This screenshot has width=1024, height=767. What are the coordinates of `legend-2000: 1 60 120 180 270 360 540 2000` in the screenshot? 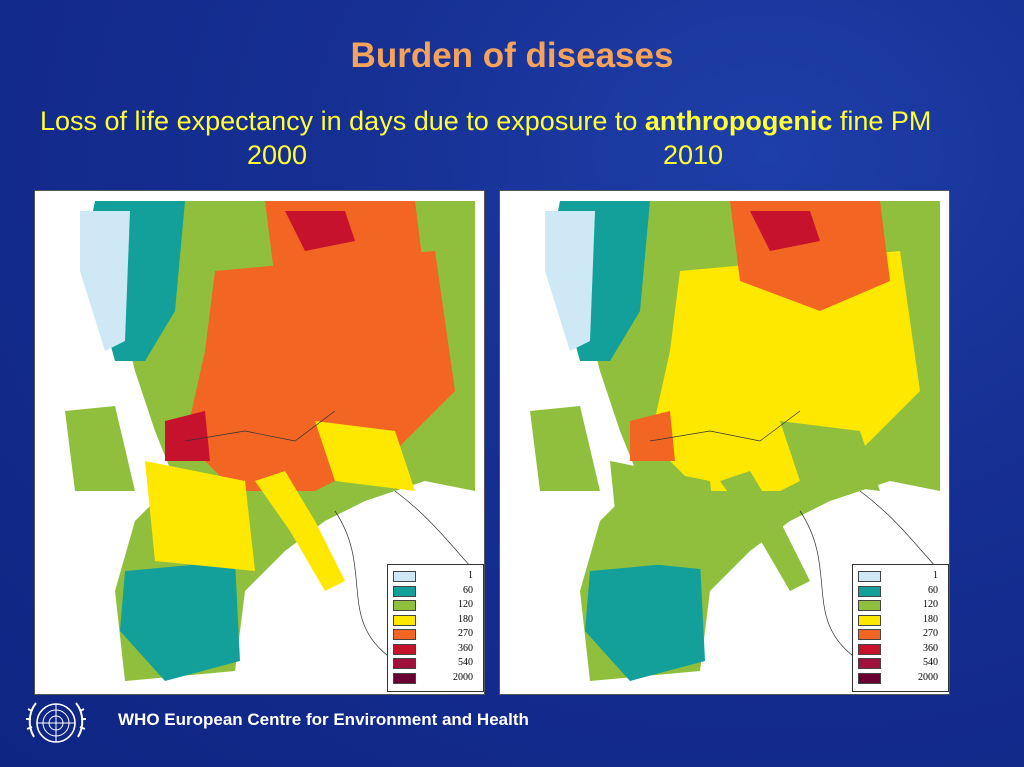 It's located at (435, 628).